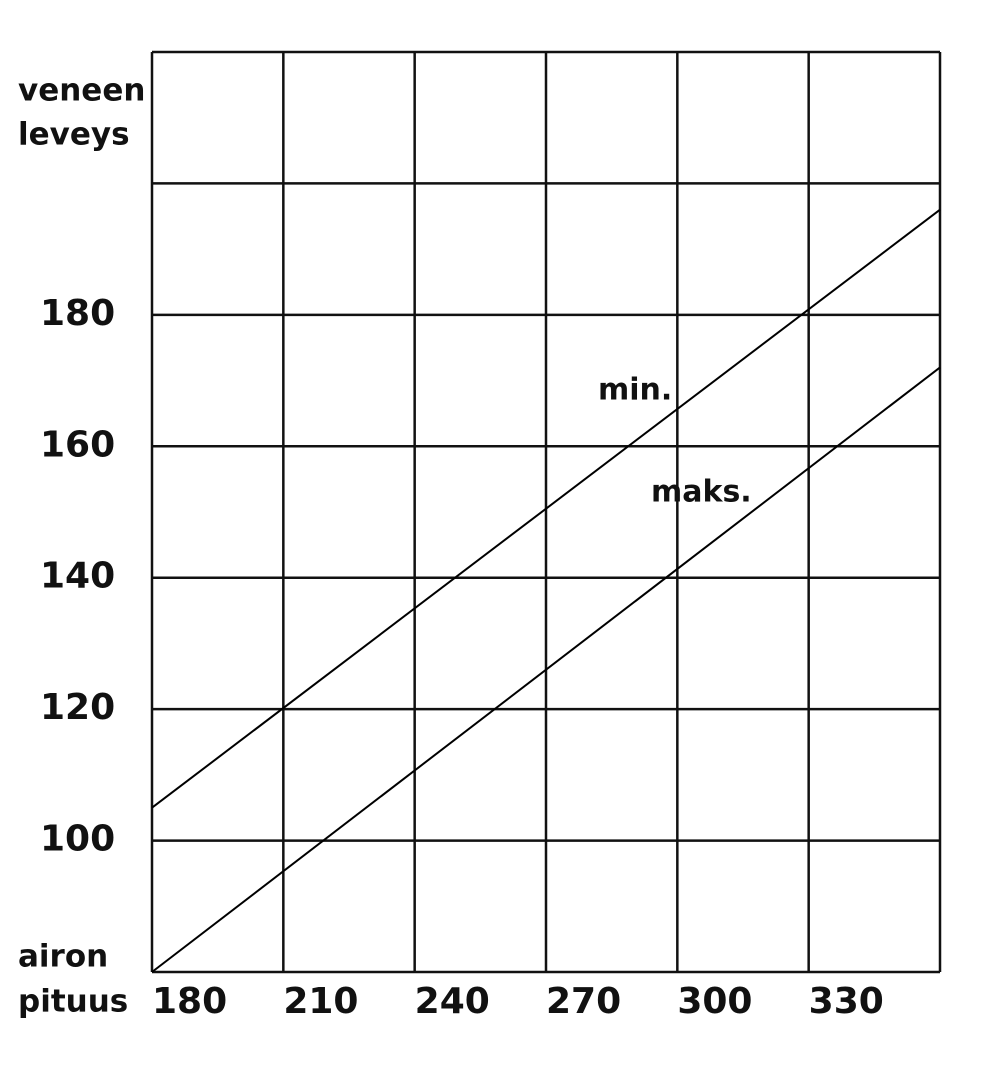 This screenshot has height=1084, width=993. Describe the element at coordinates (701, 492) in the screenshot. I see `series-label: maks.` at that location.